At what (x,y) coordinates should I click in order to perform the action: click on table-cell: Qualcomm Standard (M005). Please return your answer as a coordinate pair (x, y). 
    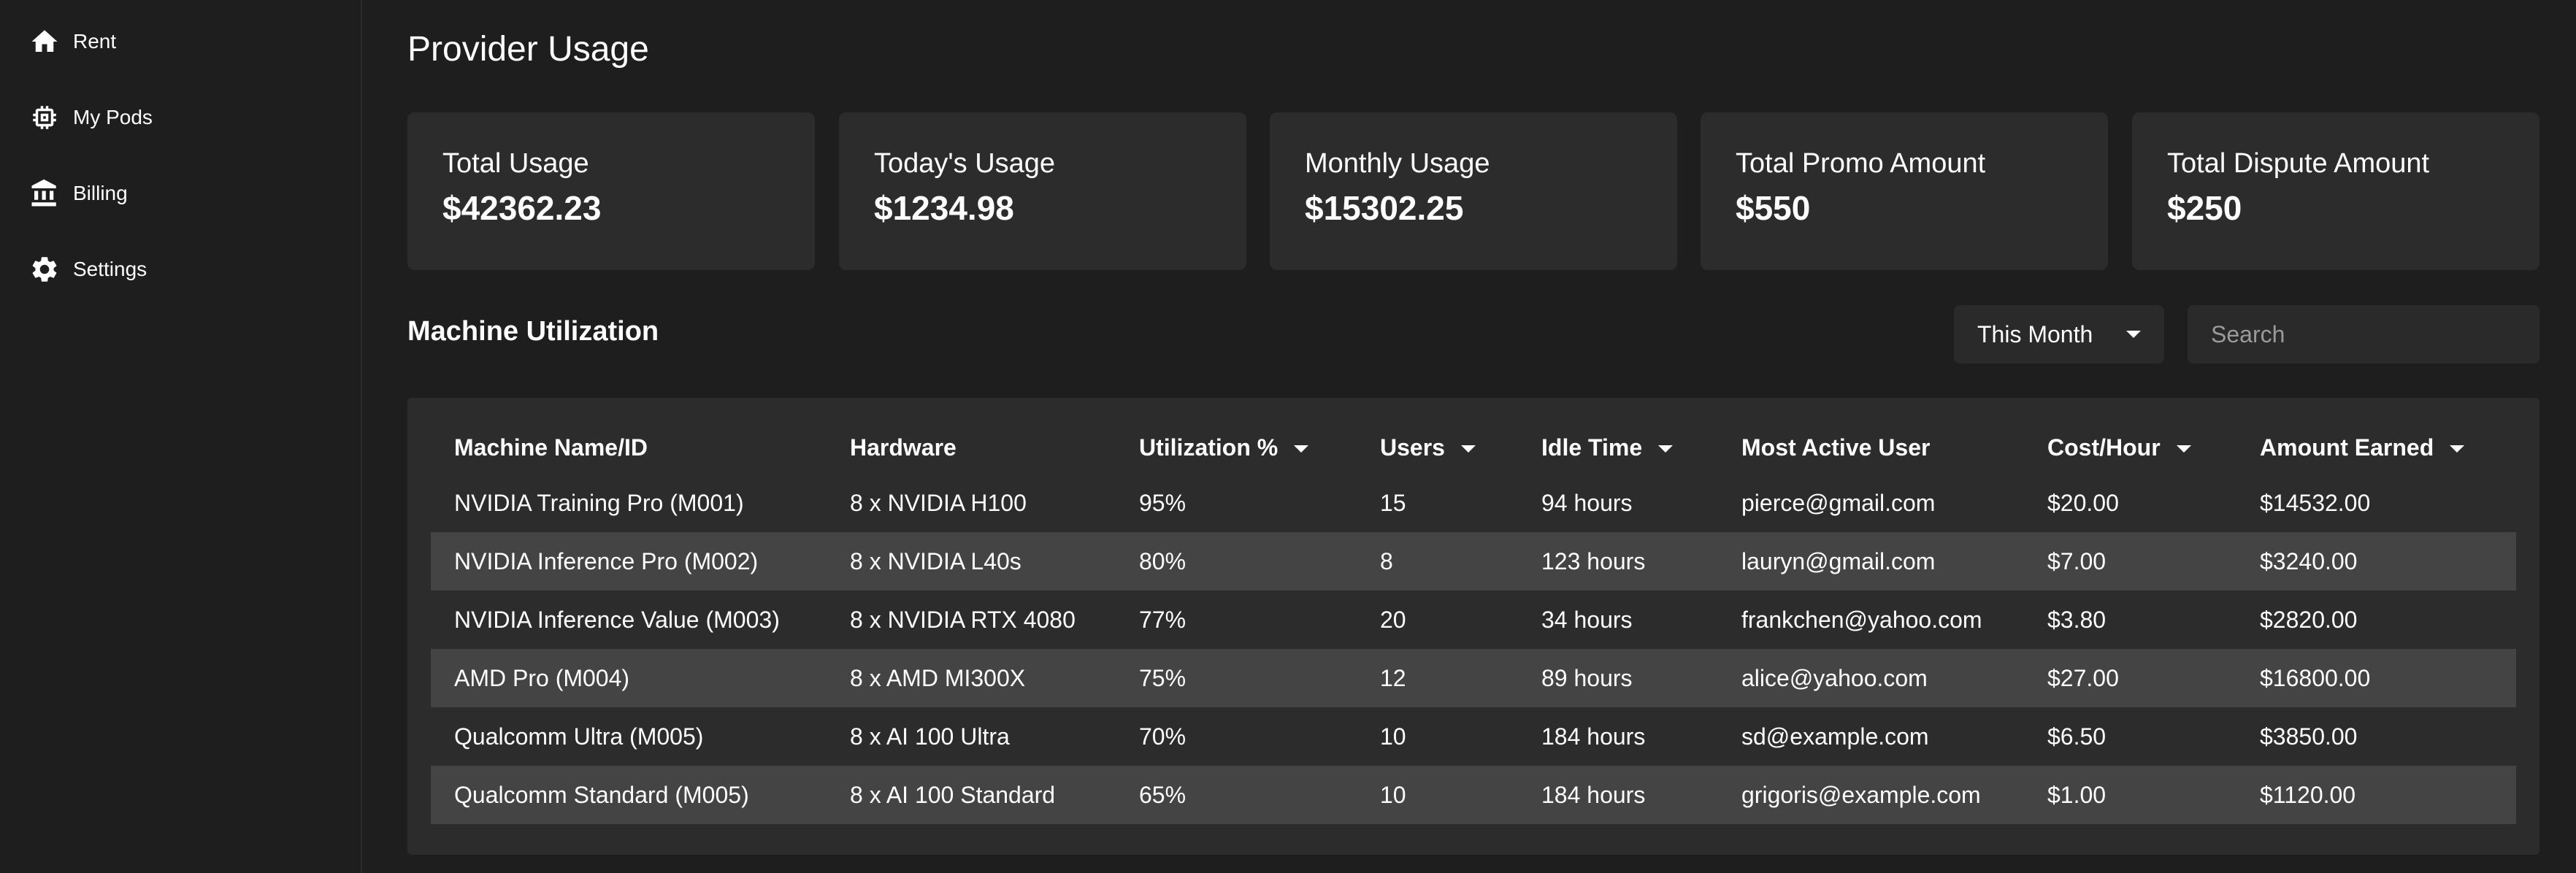
    Looking at the image, I should click on (629, 795).